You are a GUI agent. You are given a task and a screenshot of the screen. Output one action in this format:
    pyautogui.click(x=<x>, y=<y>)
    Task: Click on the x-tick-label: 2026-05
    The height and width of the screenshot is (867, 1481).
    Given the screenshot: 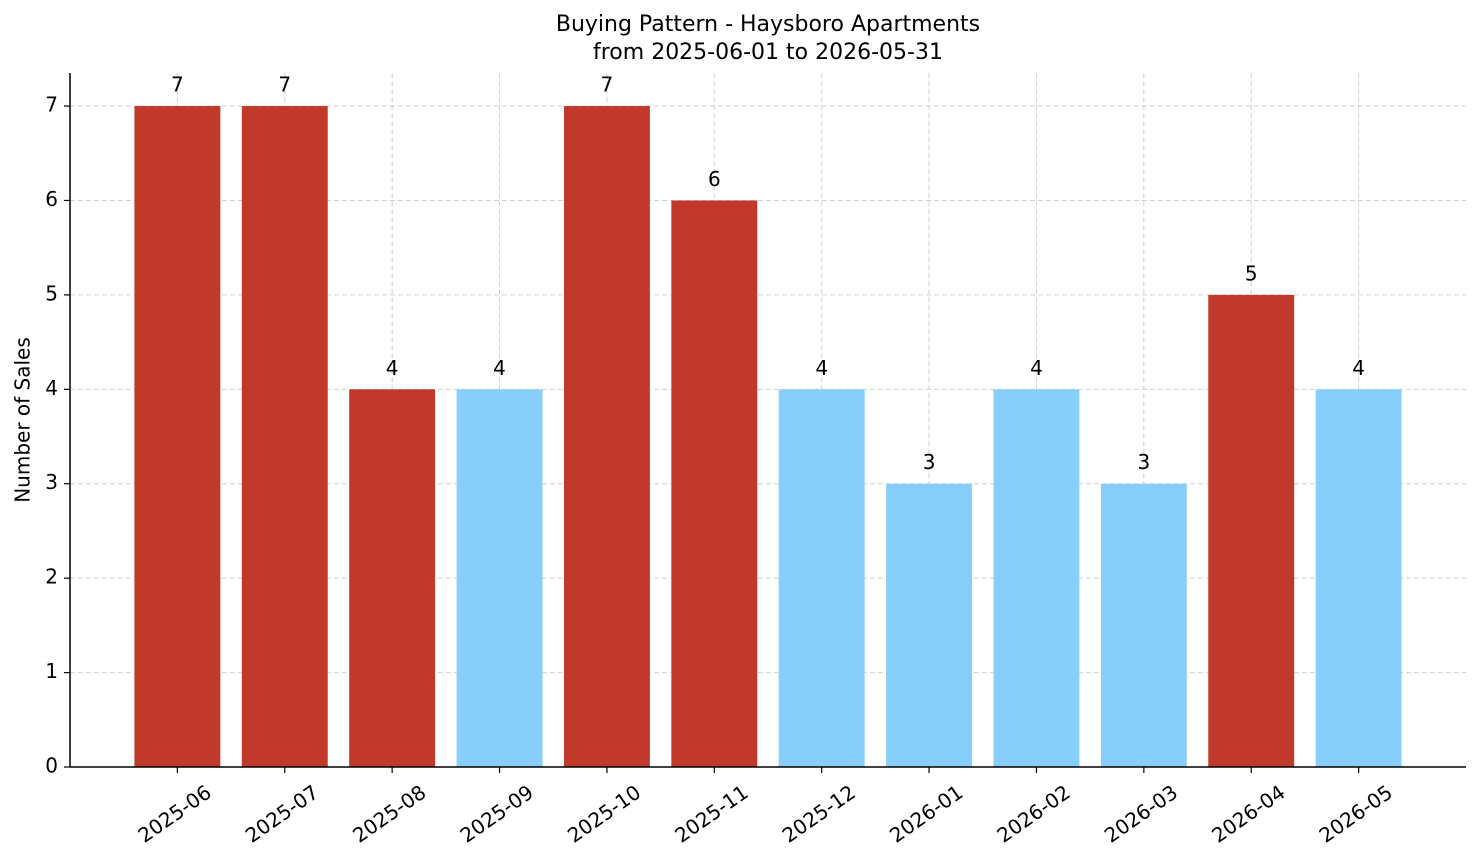 What is the action you would take?
    pyautogui.click(x=1356, y=814)
    